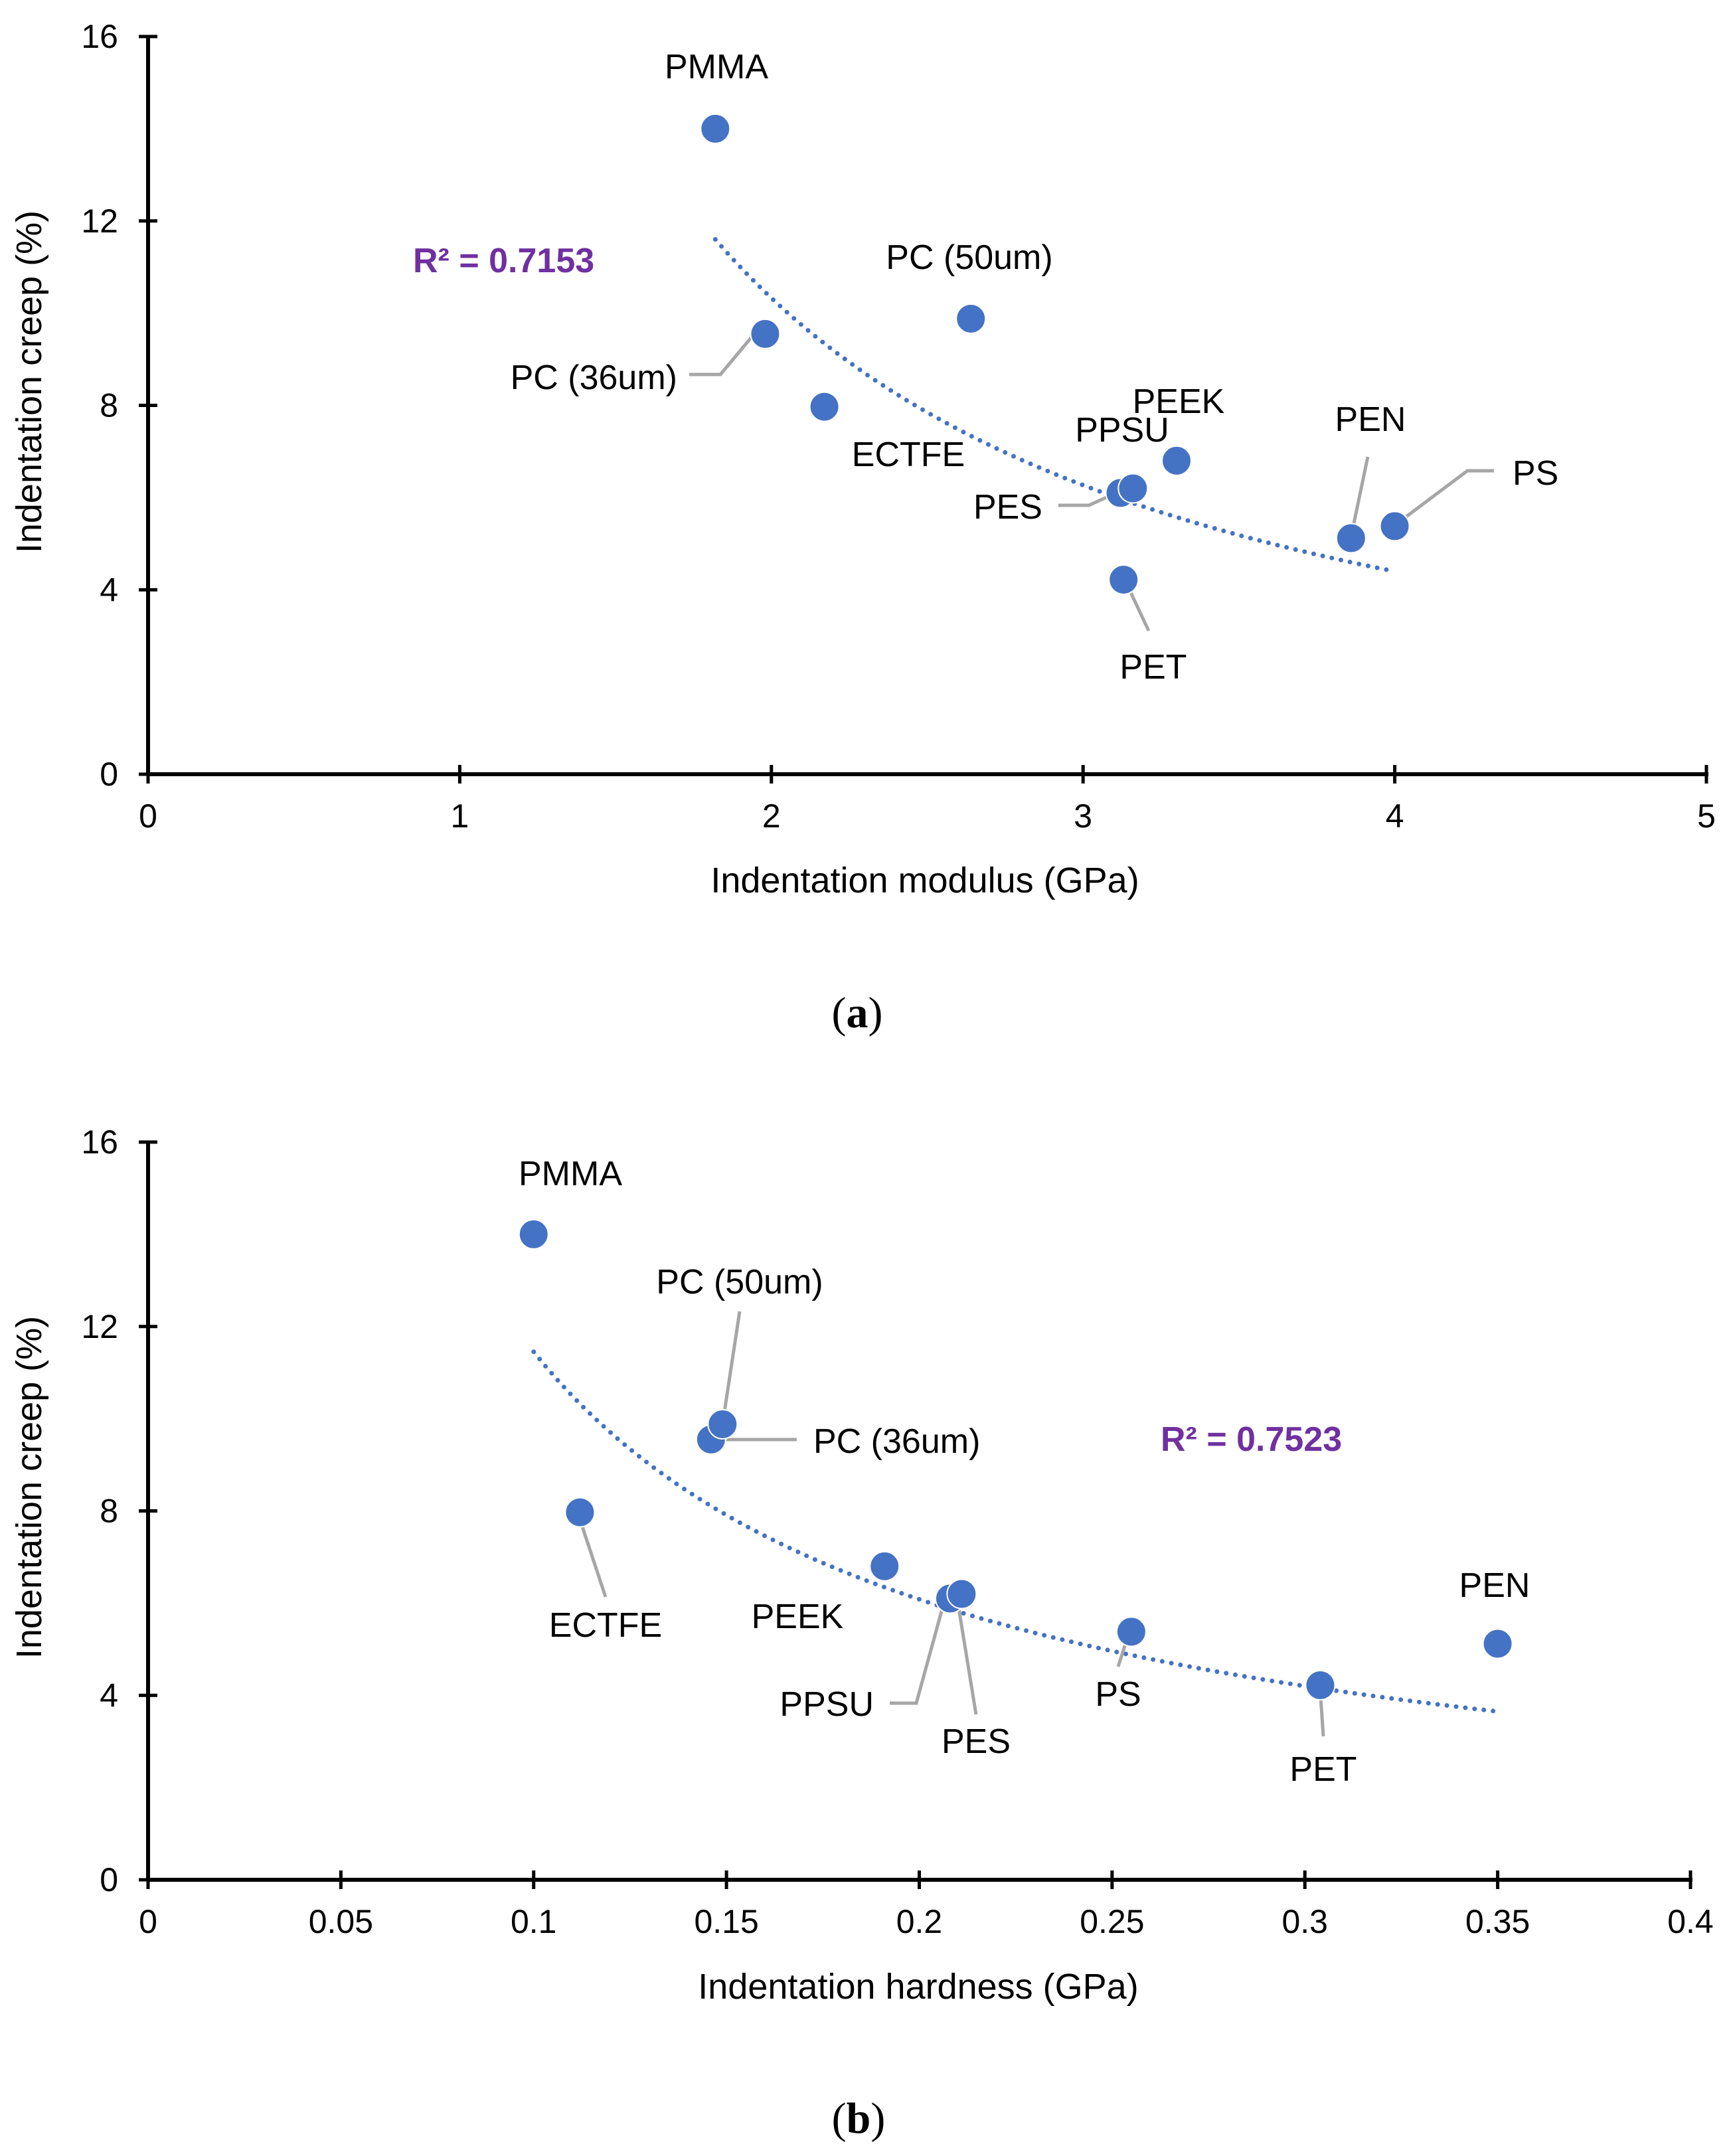 Image resolution: width=1727 pixels, height=2156 pixels. What do you see at coordinates (109, 1512) in the screenshot?
I see `y-tick-label-b: 8` at bounding box center [109, 1512].